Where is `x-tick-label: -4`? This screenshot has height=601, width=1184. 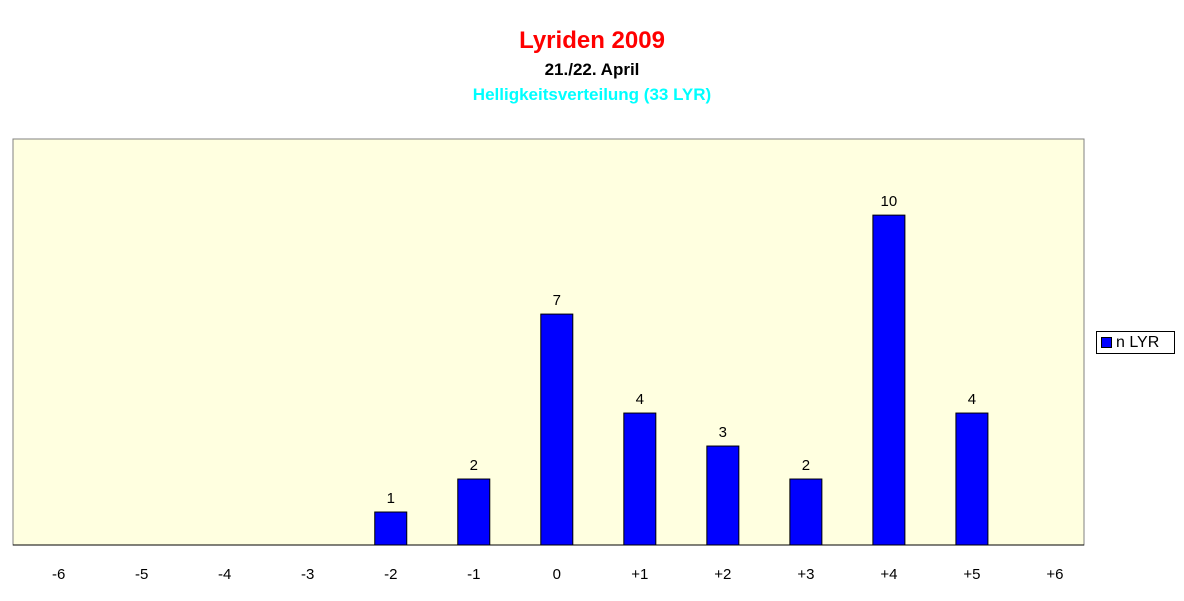 x-tick-label: -4 is located at coordinates (224, 574).